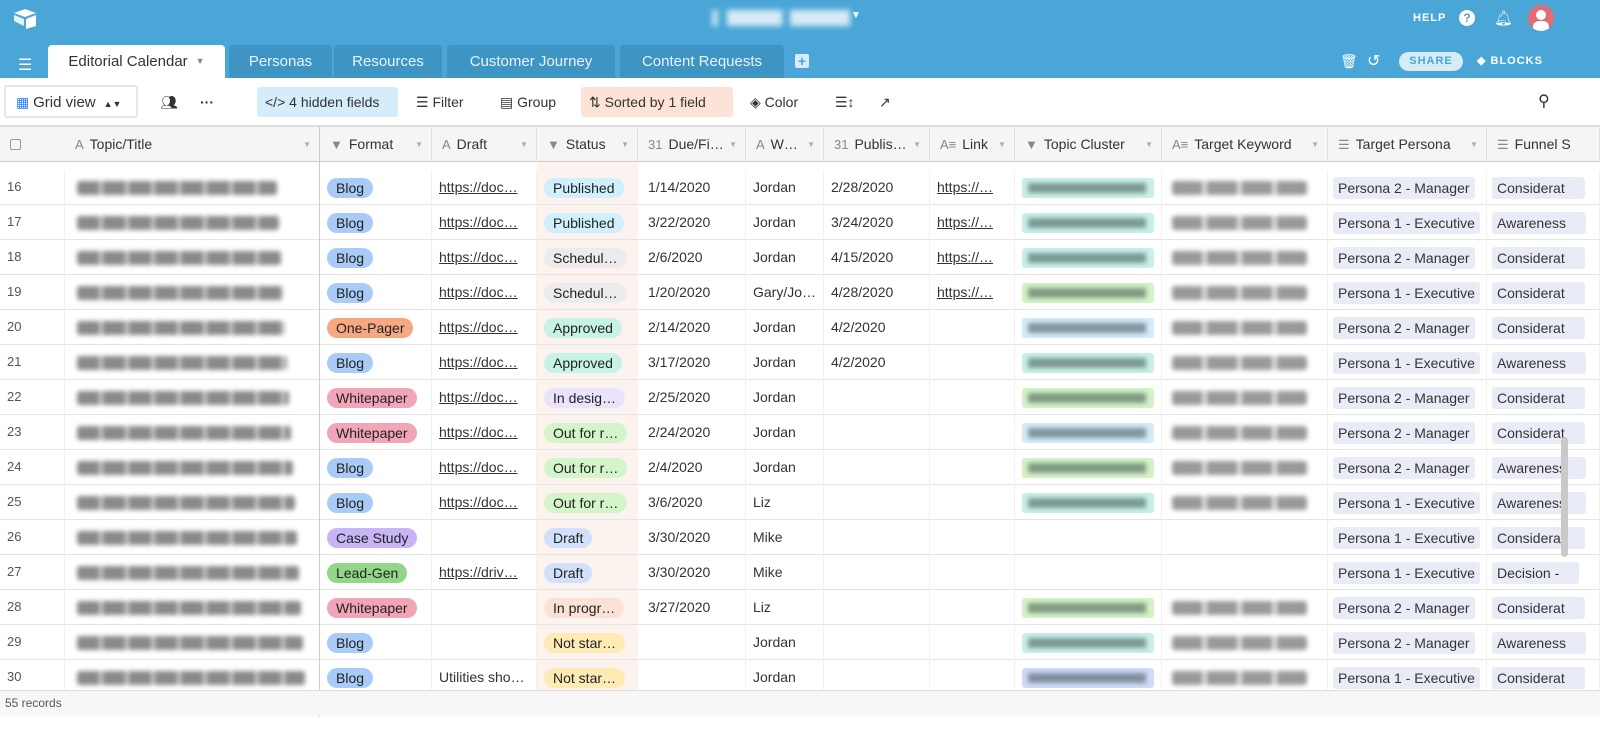 This screenshot has height=731, width=1600. I want to click on cell-due-date: 2/24/2020, so click(692, 432).